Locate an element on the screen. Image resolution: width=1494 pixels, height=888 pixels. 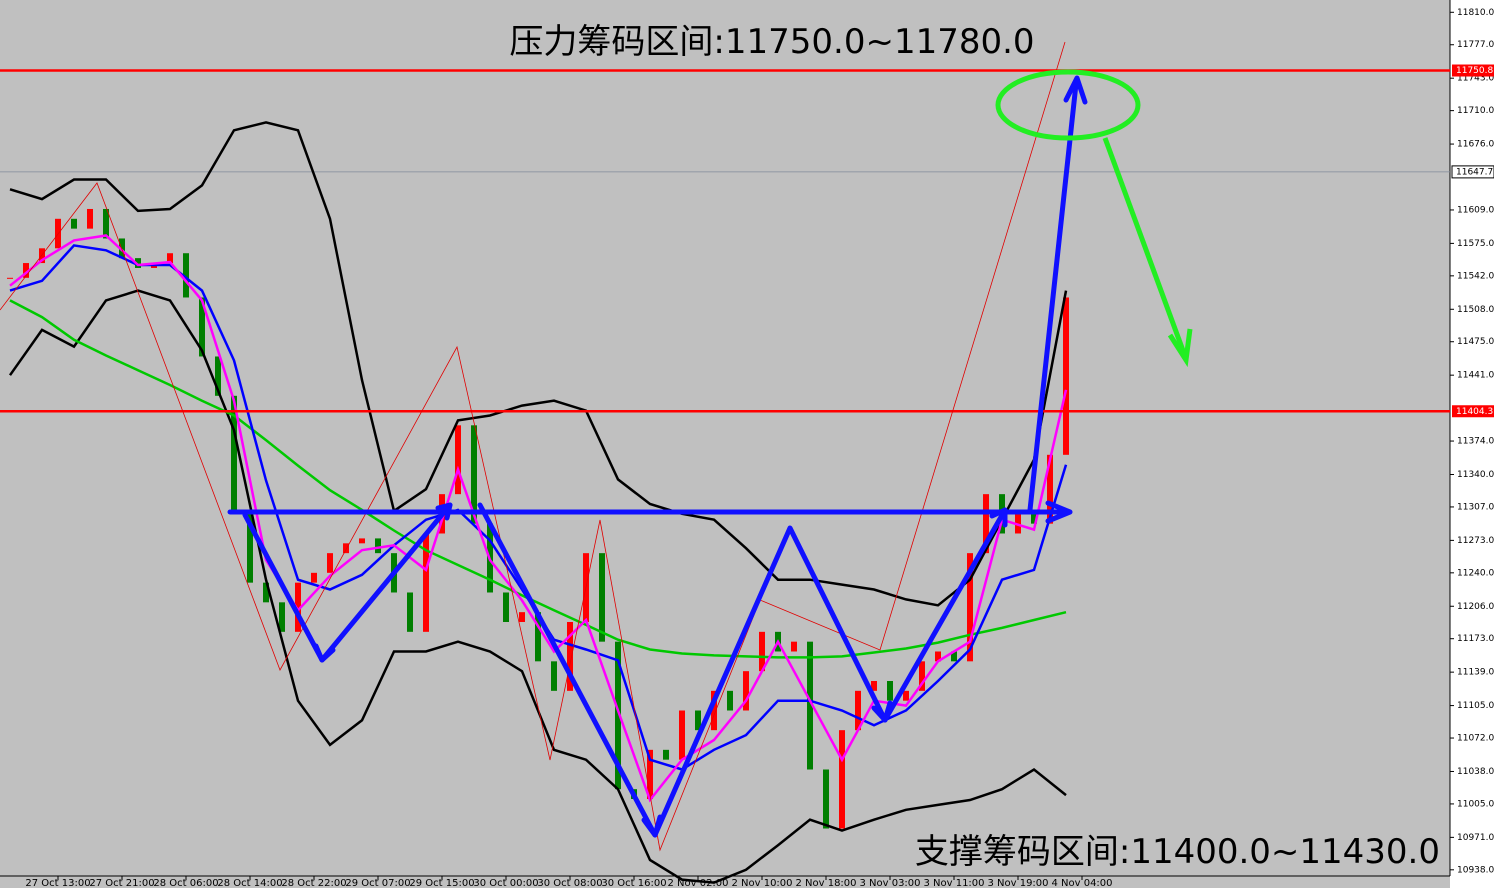
y-tick-label: 11173.0 is located at coordinates (1475, 639).